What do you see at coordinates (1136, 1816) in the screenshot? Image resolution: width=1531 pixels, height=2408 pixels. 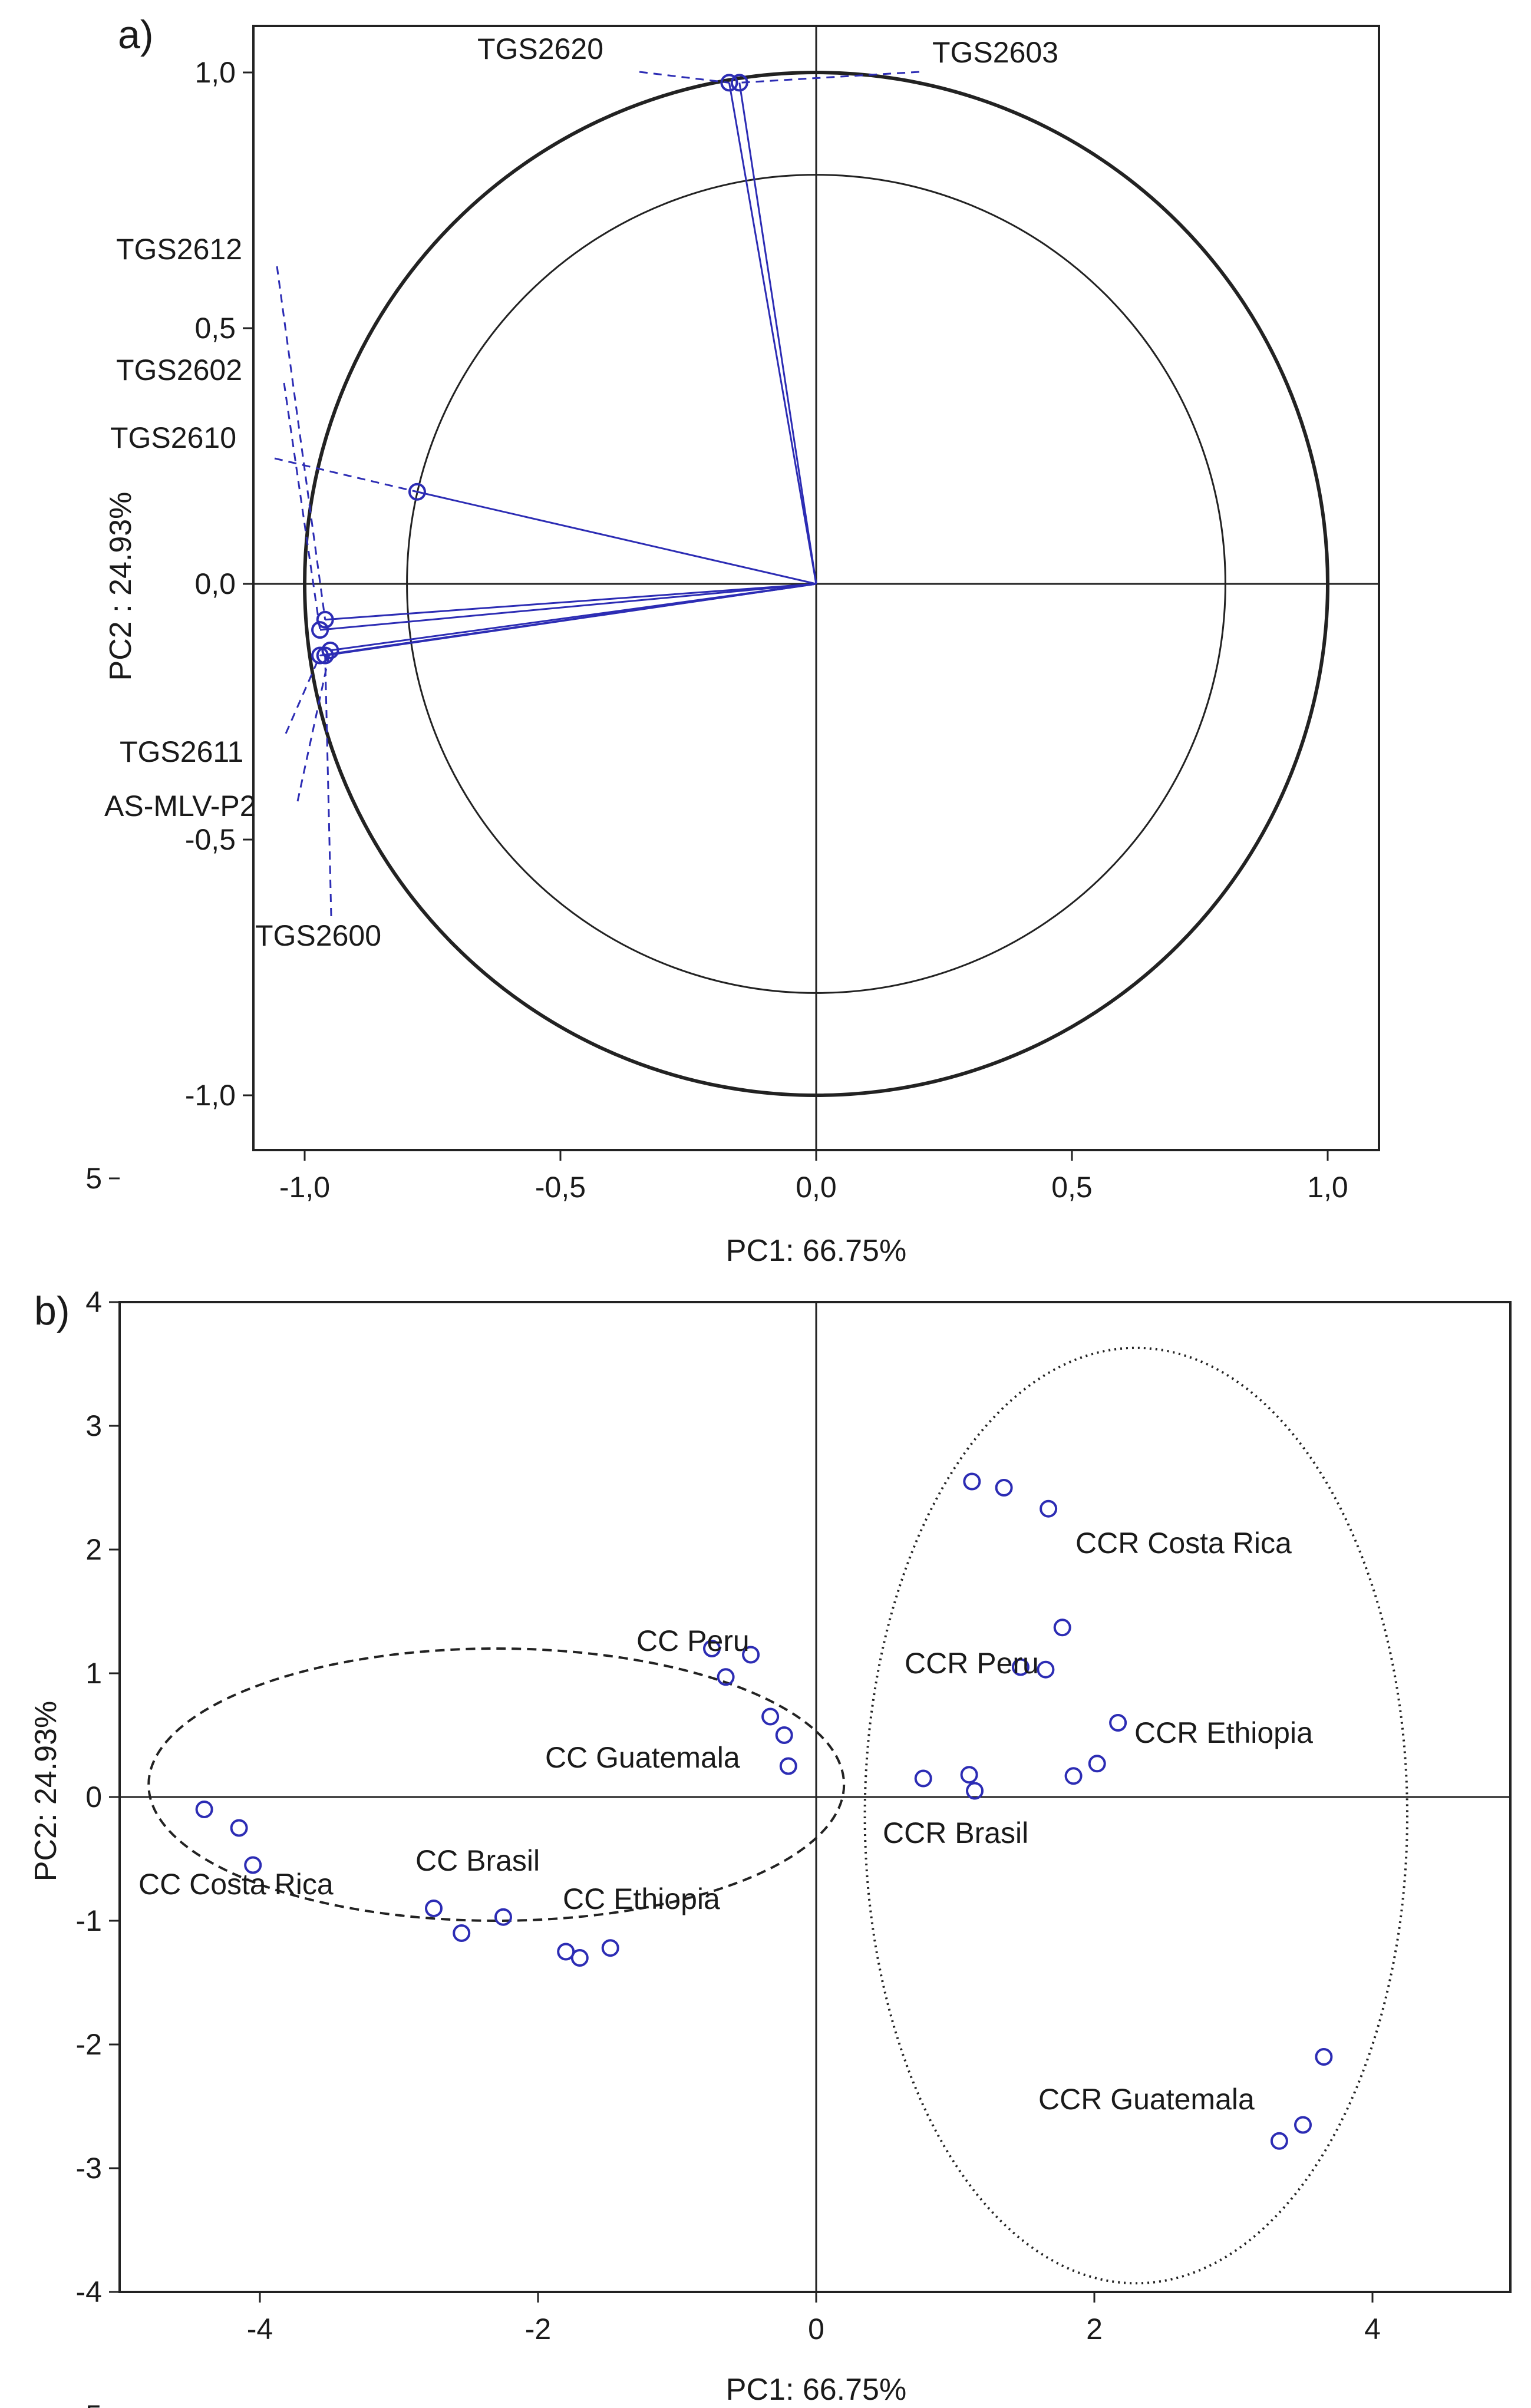 I see `cluster-ellipse-ccr` at bounding box center [1136, 1816].